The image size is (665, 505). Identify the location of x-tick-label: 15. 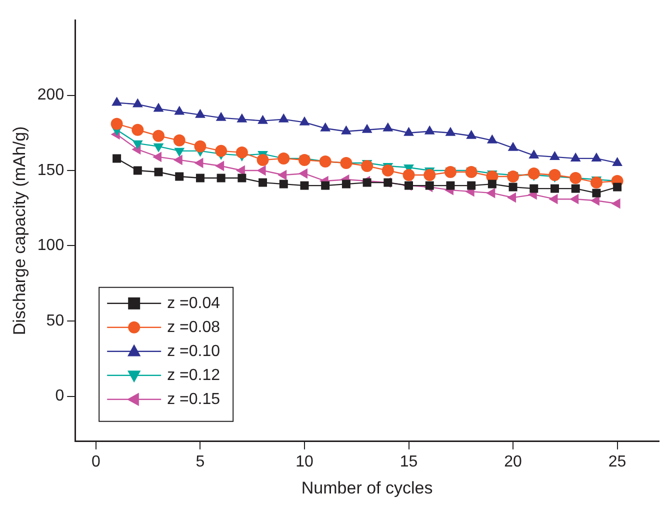
(409, 461).